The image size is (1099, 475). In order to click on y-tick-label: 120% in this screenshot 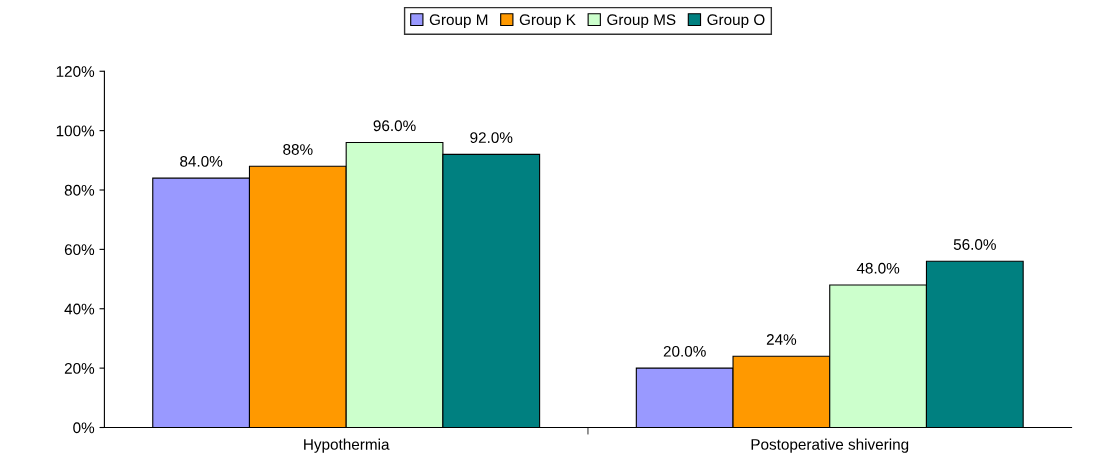, I will do `click(75, 71)`.